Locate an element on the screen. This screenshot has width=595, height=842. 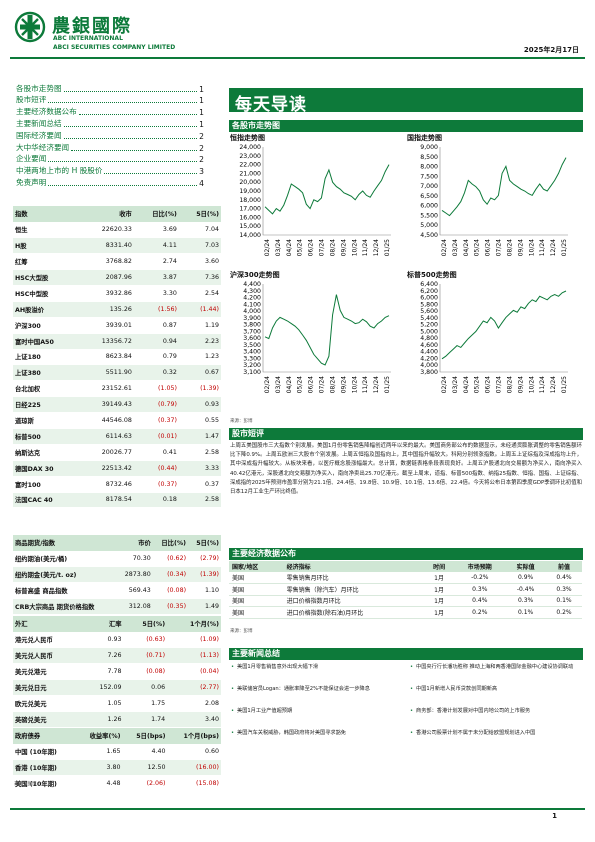
econ-cell: 0.3% is located at coordinates (563, 589).